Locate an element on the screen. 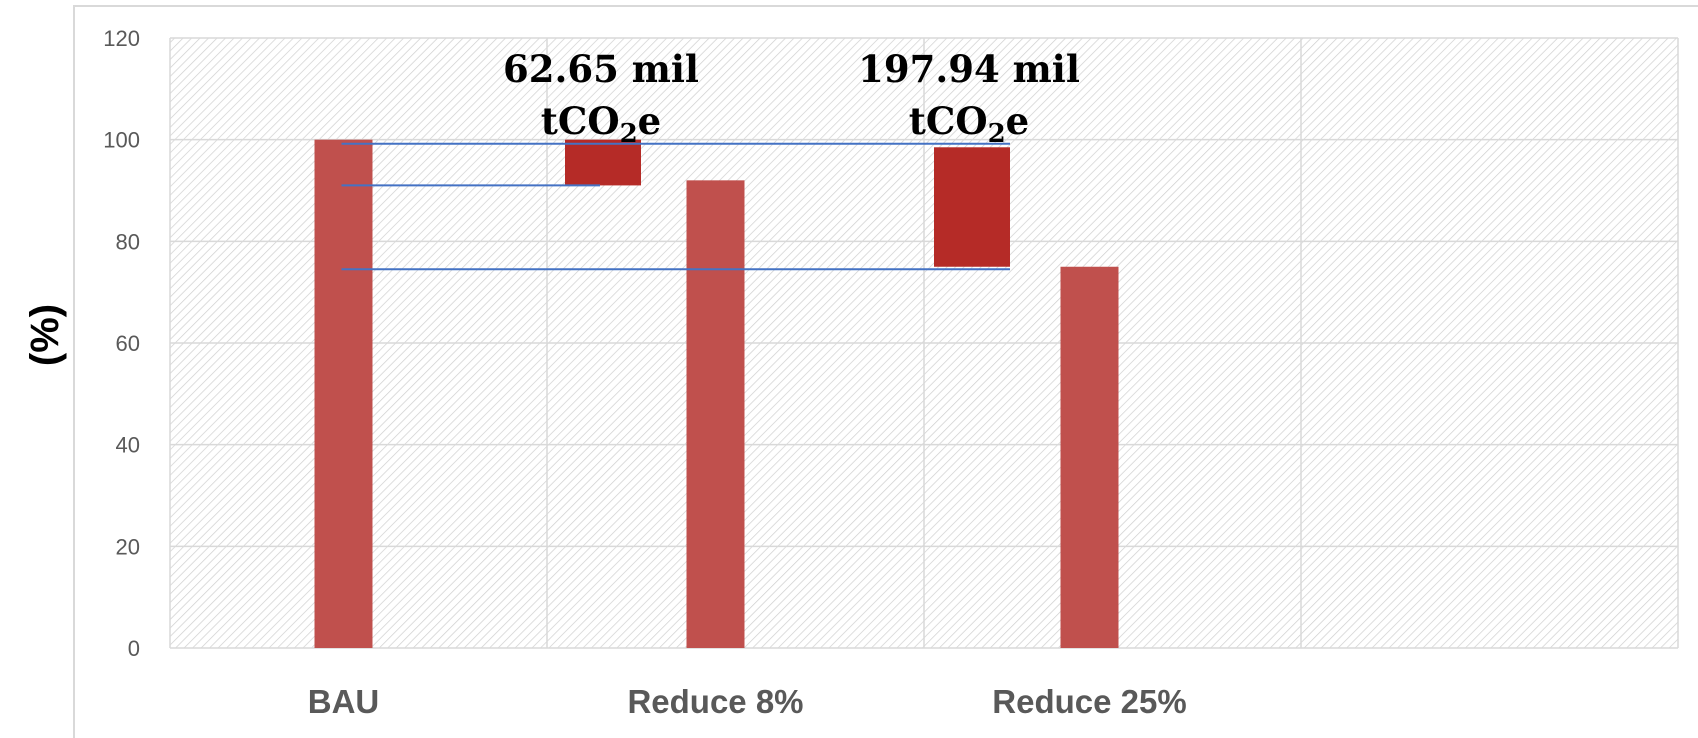  x-axis-labels: BAU Reduce 8% Reduce 25% is located at coordinates (747, 701).